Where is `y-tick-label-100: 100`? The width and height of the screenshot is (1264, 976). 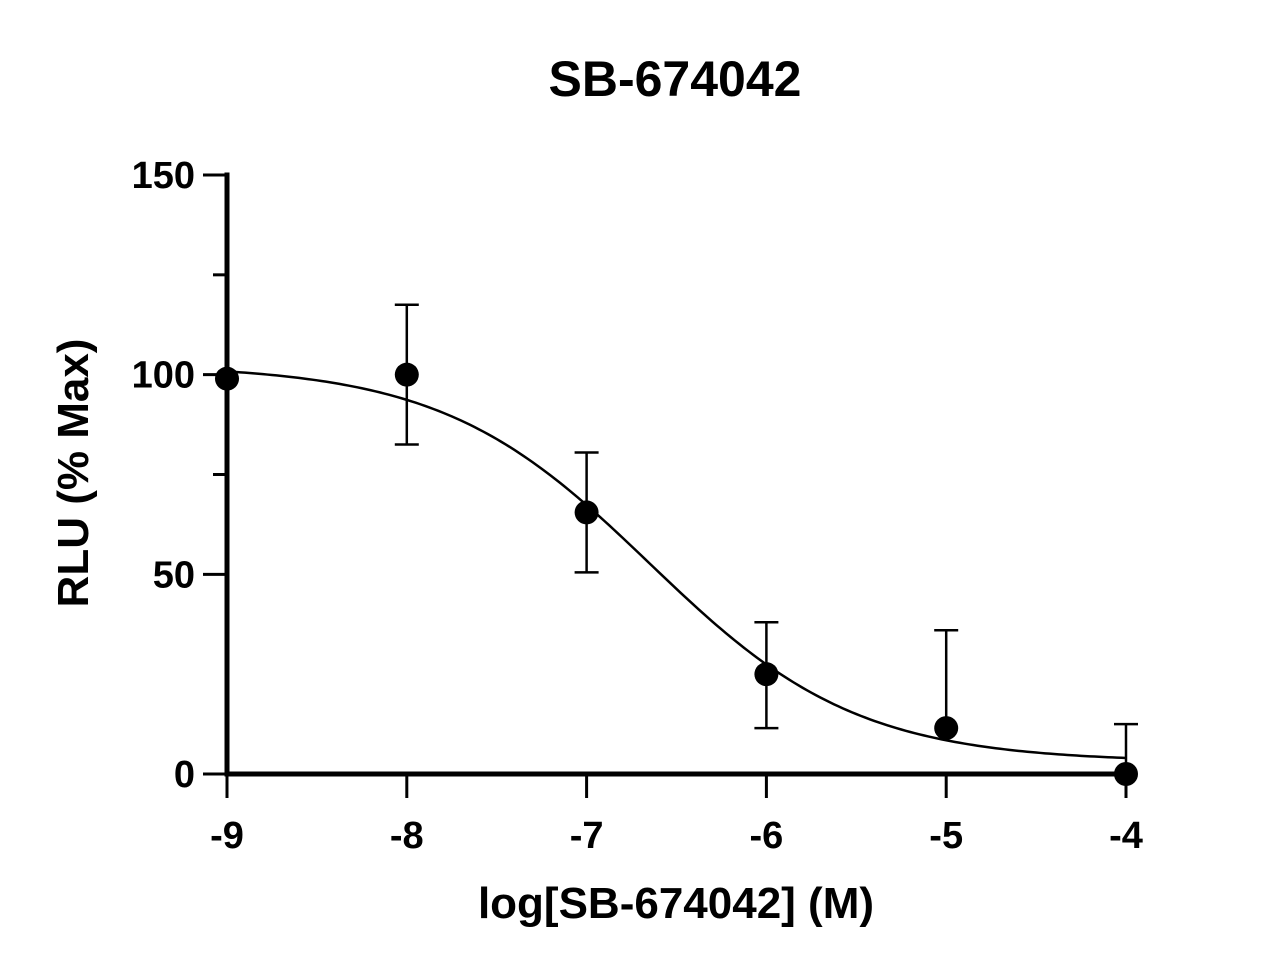
y-tick-label-100: 100 is located at coordinates (163, 376).